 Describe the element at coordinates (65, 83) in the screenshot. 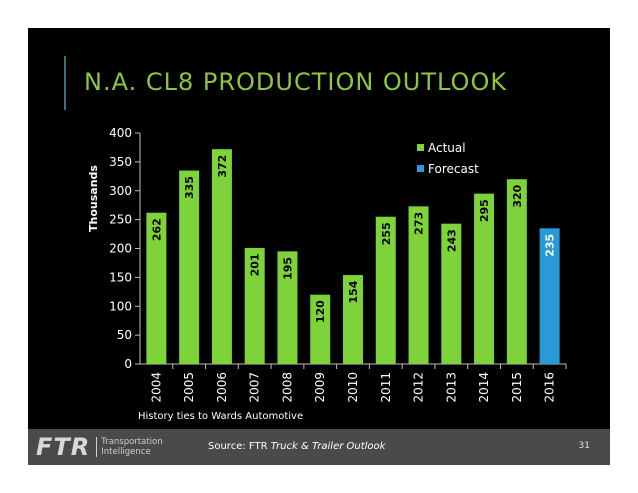

I see `title-accent-line` at that location.